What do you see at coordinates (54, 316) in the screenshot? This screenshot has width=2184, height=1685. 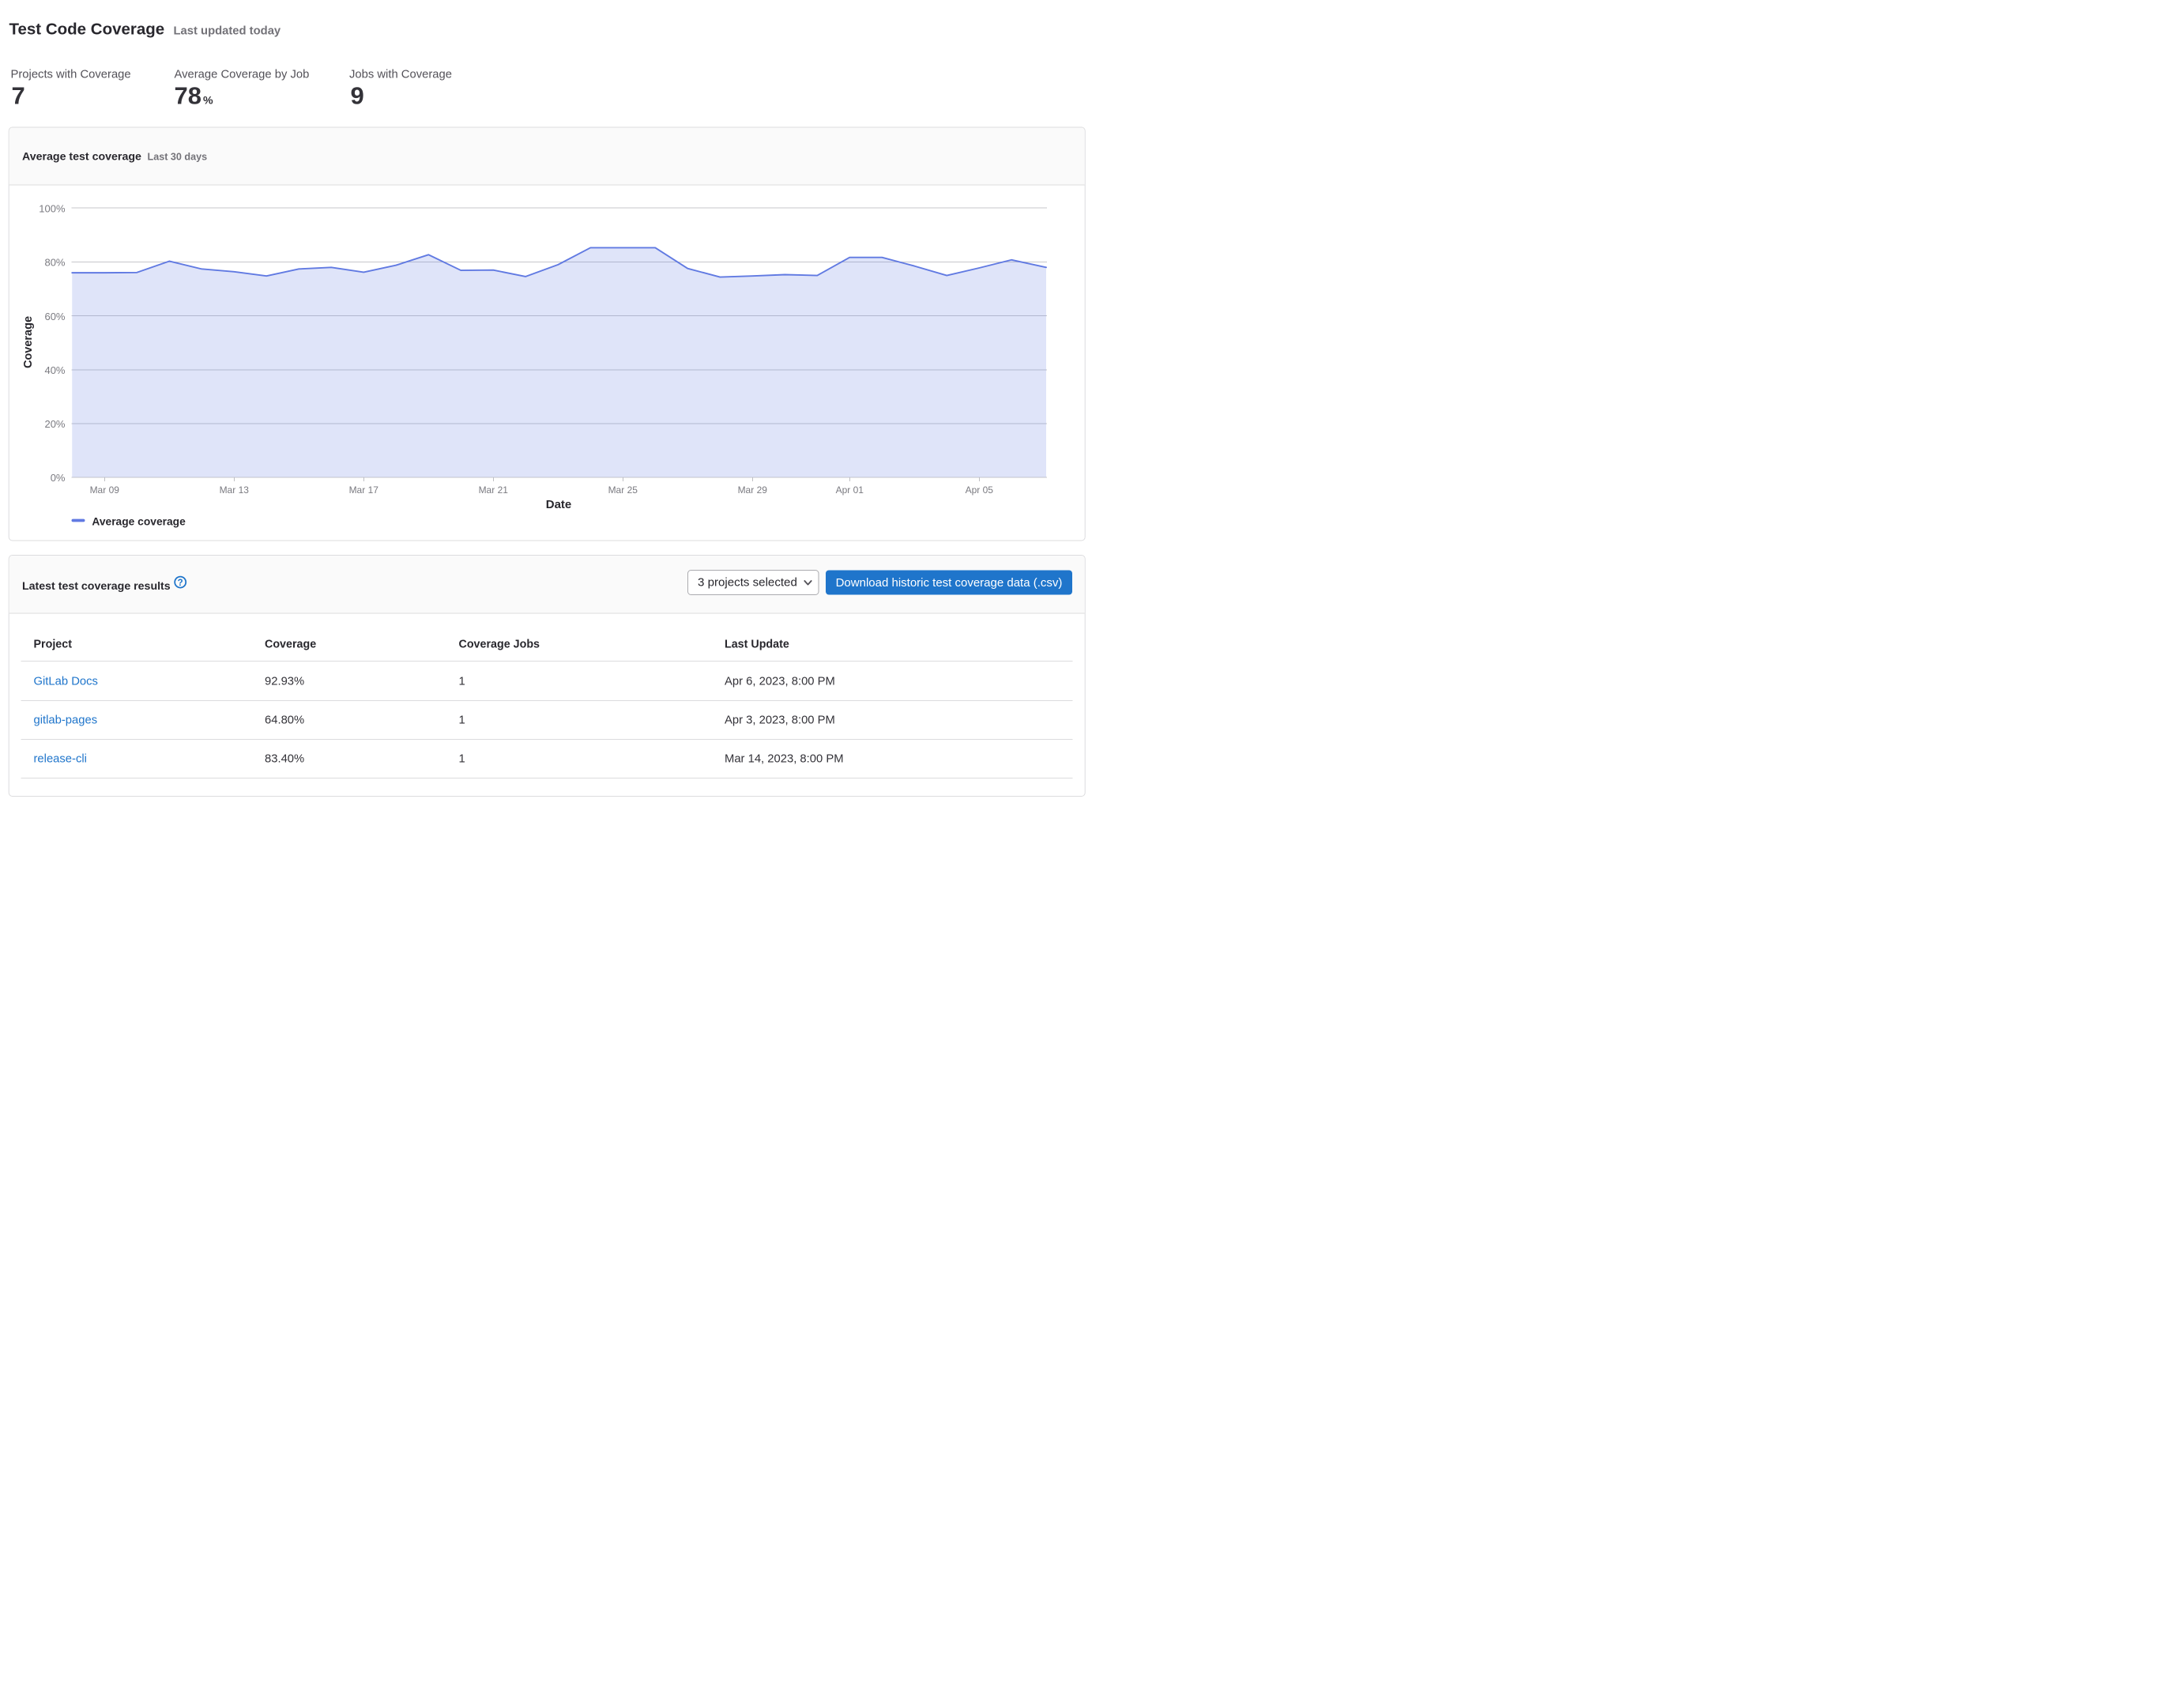 I see `svg-text: 60%` at bounding box center [54, 316].